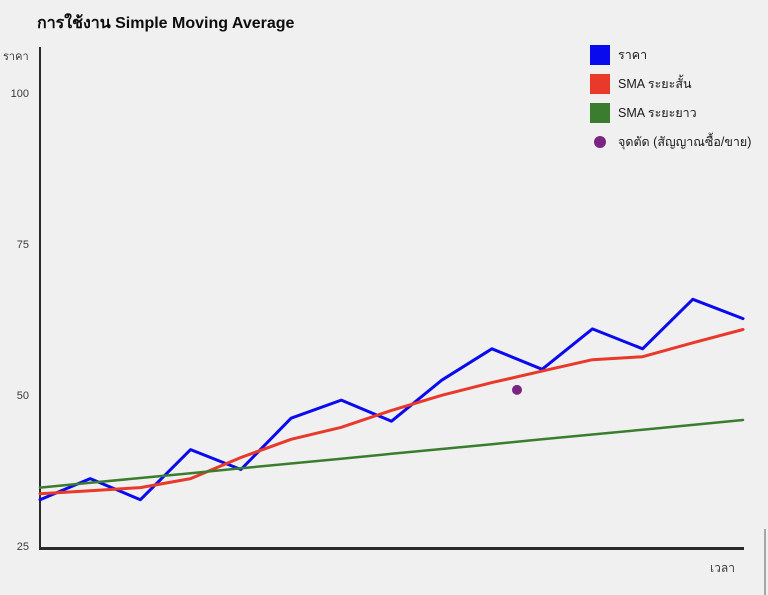  Describe the element at coordinates (391, 548) in the screenshot. I see `x-axis-spine` at that location.